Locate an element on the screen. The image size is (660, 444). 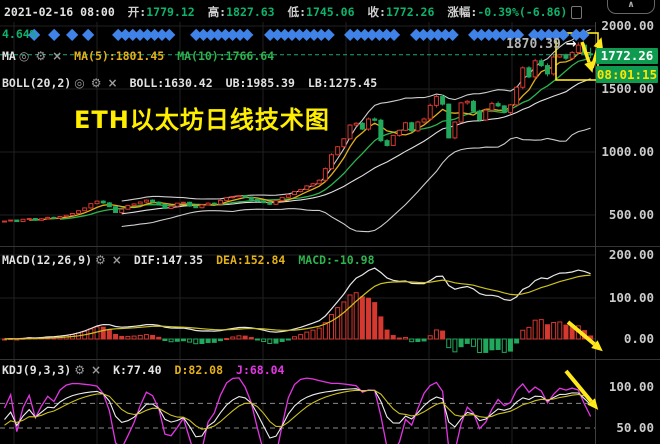
last-price-badge: 1772.26 is located at coordinates (627, 56).